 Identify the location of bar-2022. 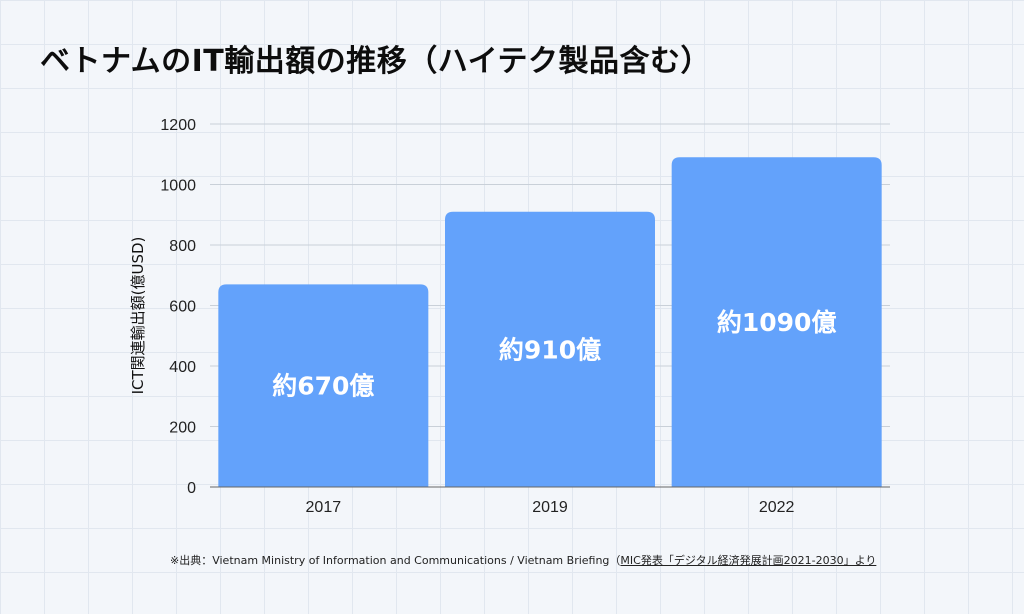
(776, 322).